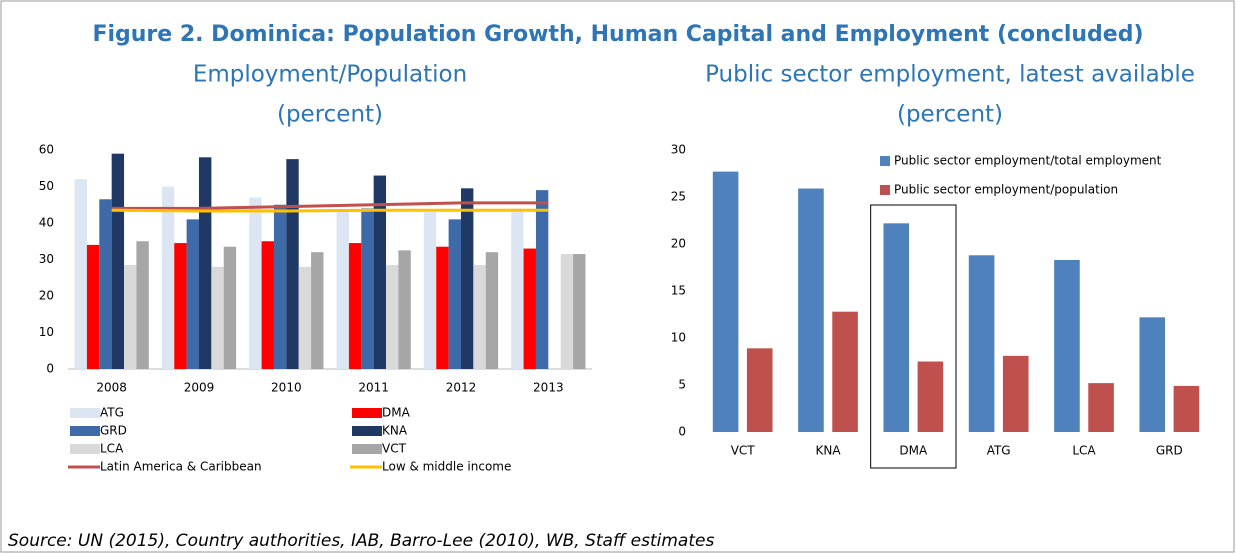  I want to click on x-tick-label: LCA, so click(1084, 451).